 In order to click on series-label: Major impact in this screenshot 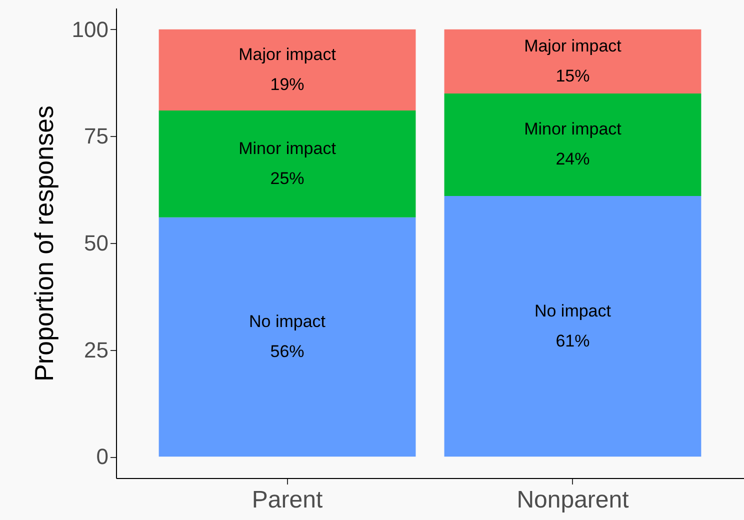, I will do `click(573, 46)`.